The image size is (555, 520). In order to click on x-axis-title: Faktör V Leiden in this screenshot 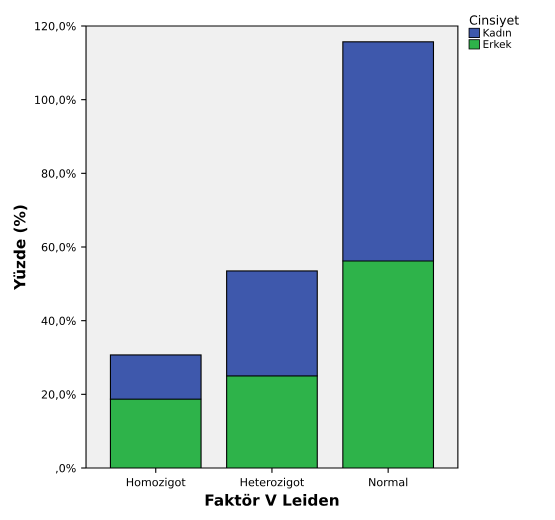, I will do `click(272, 500)`.